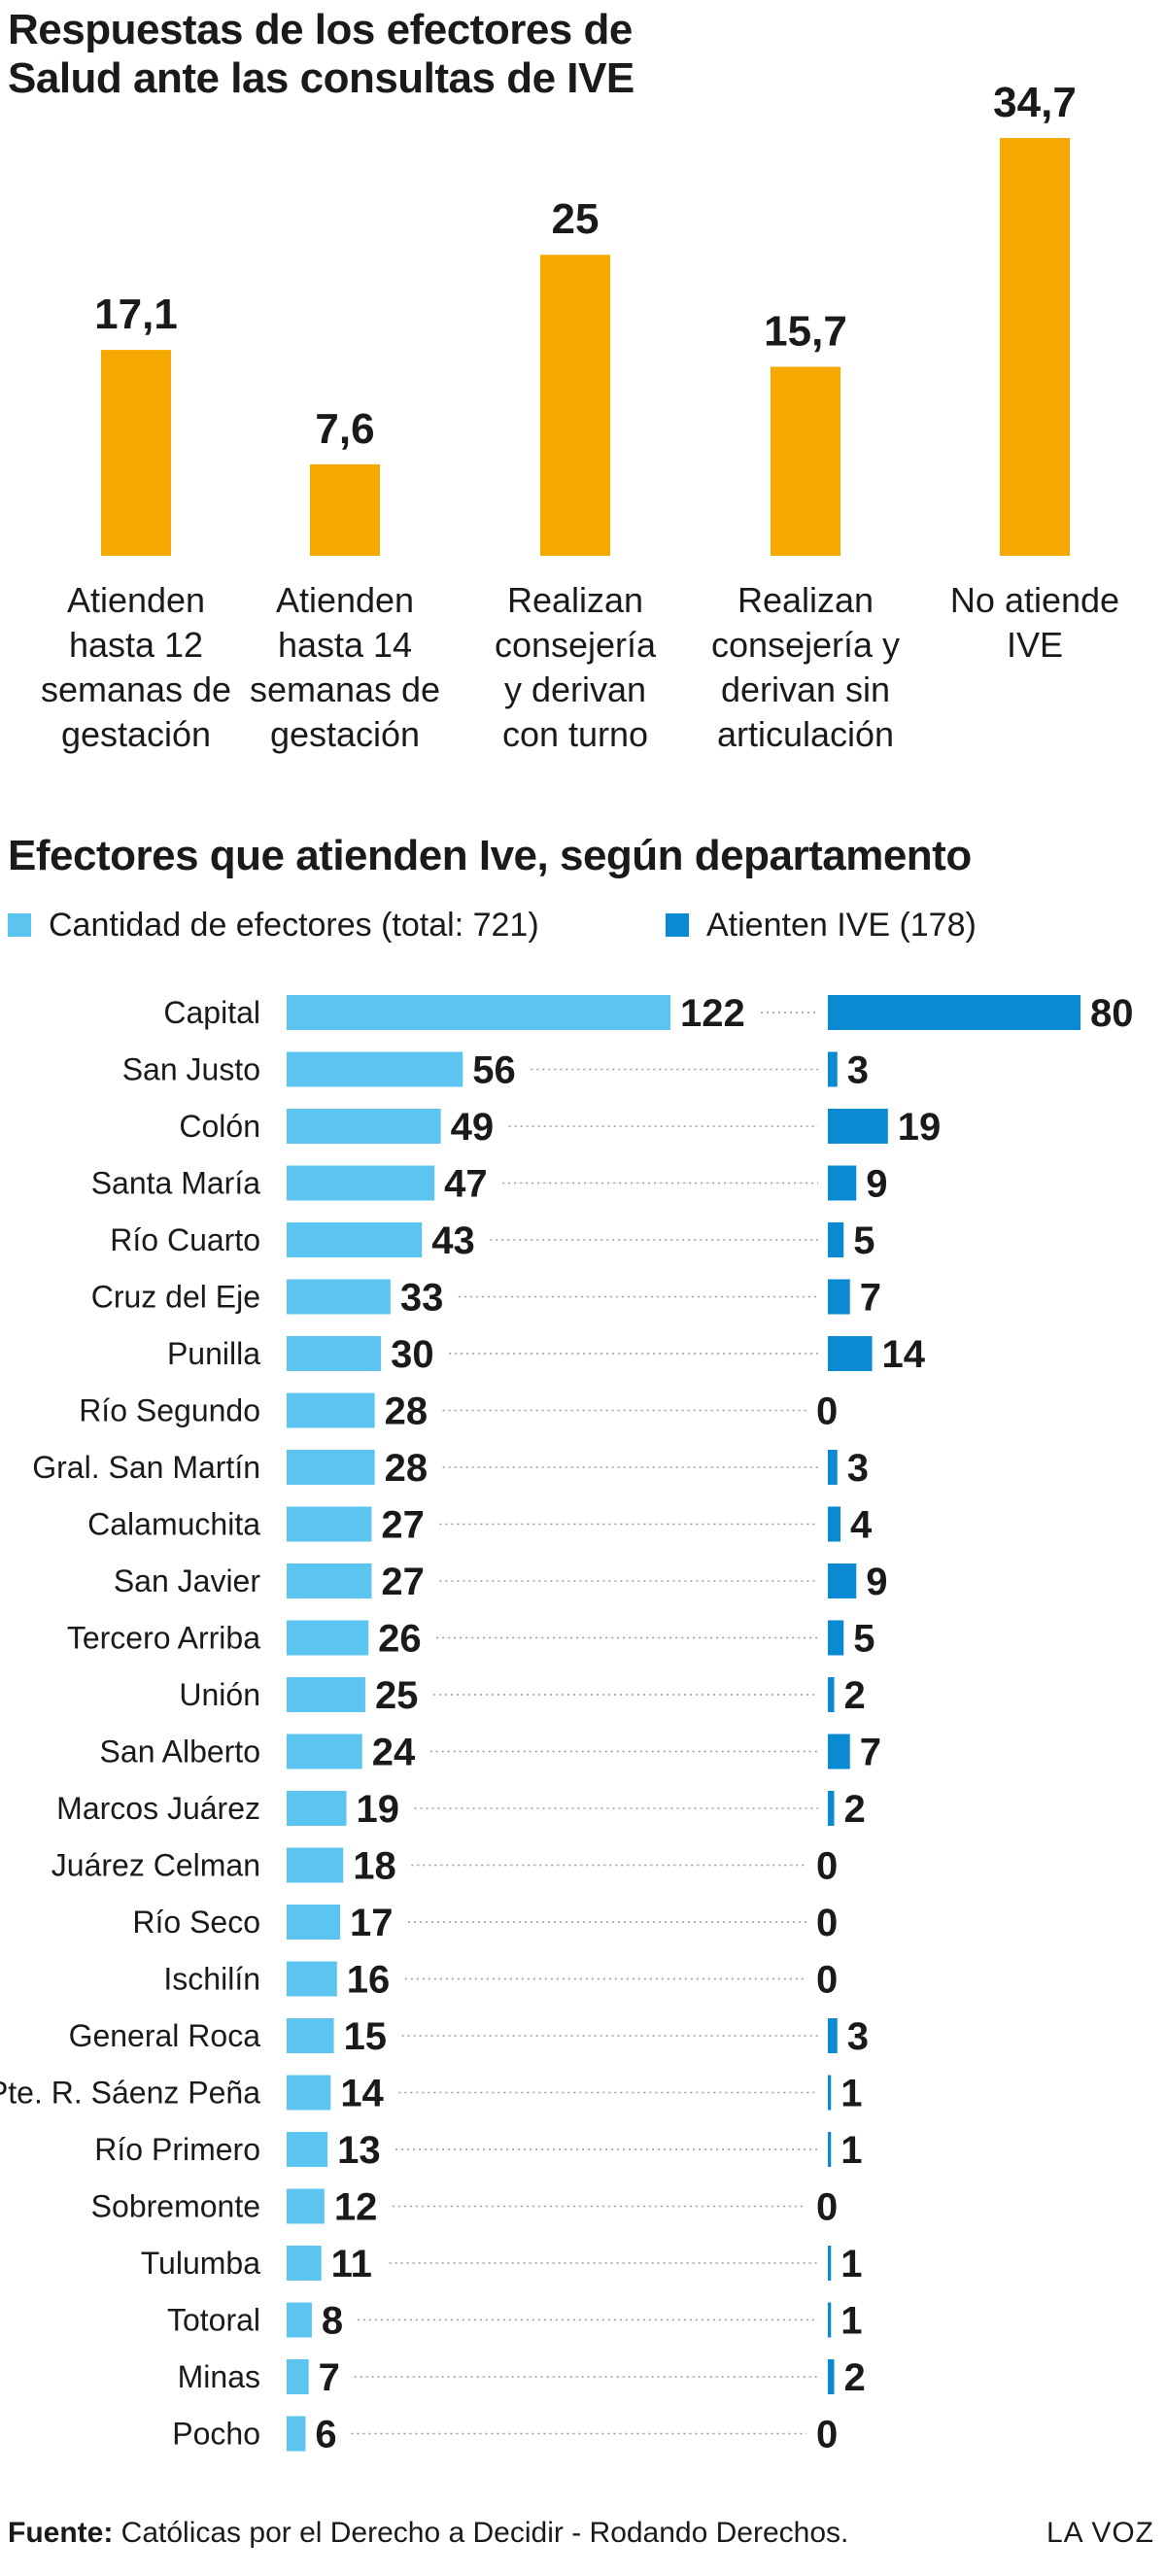 This screenshot has width=1166, height=2576. I want to click on category-label-5-line-2: IVE, so click(1035, 645).